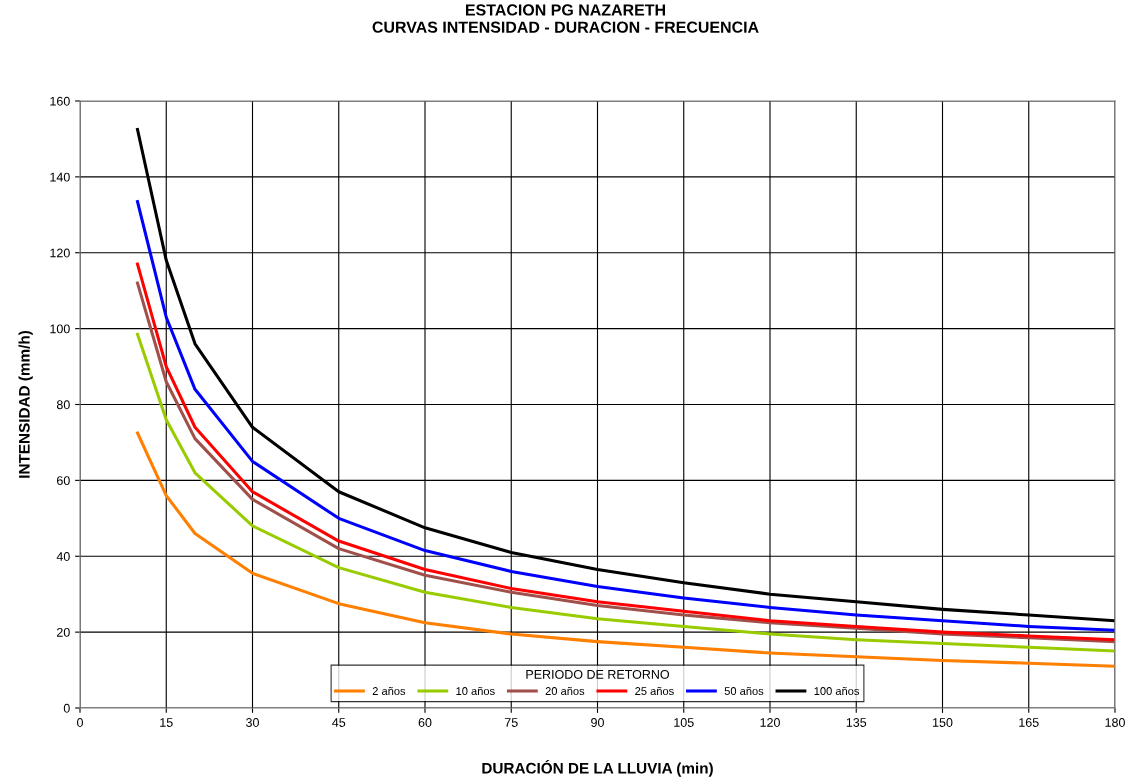 This screenshot has width=1131, height=777. What do you see at coordinates (684, 722) in the screenshot?
I see `x-tick-label: 105` at bounding box center [684, 722].